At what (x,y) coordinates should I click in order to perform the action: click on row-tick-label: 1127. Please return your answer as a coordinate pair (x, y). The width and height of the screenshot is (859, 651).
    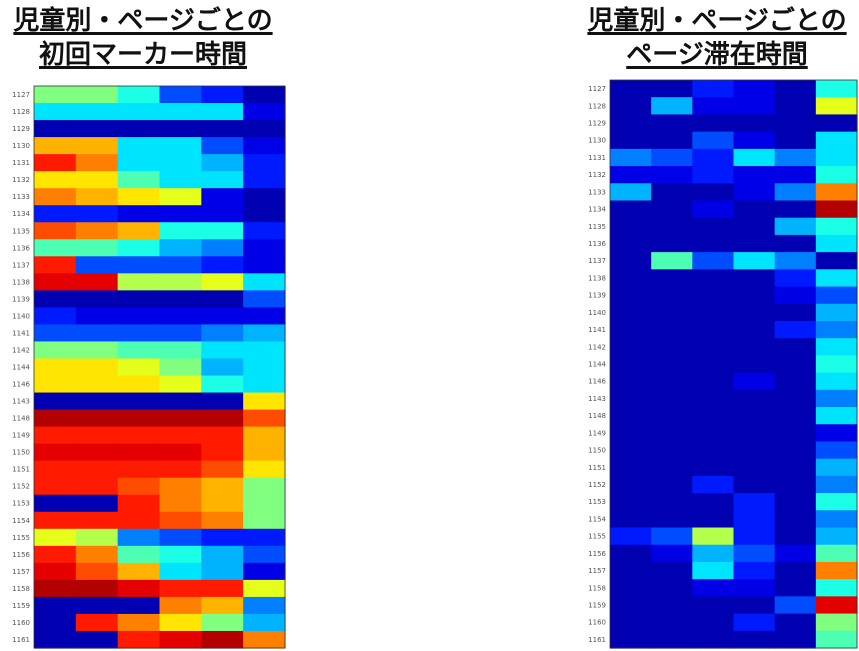
    Looking at the image, I should click on (21, 95).